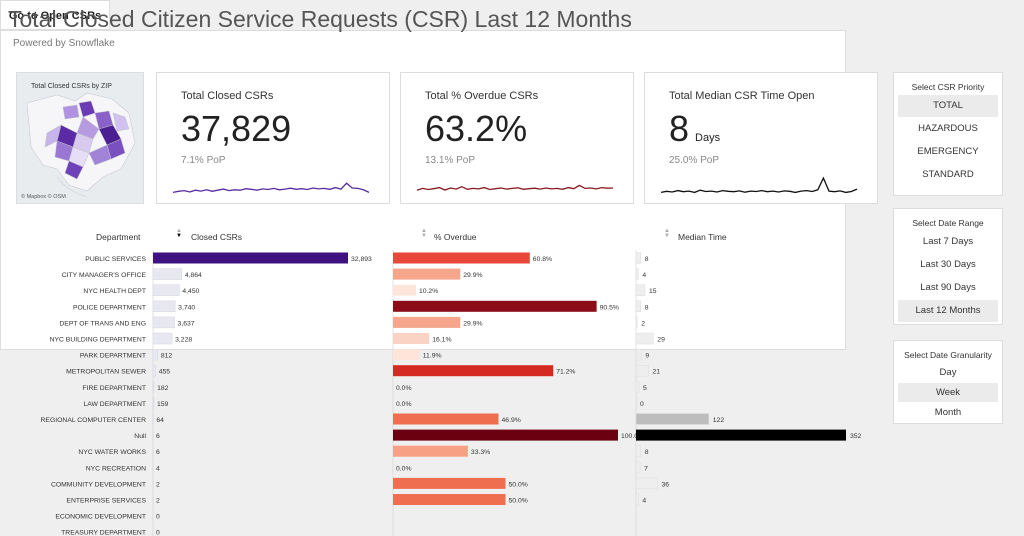 The height and width of the screenshot is (536, 1024). What do you see at coordinates (948, 106) in the screenshot?
I see `filter-option-total: TOTAL` at bounding box center [948, 106].